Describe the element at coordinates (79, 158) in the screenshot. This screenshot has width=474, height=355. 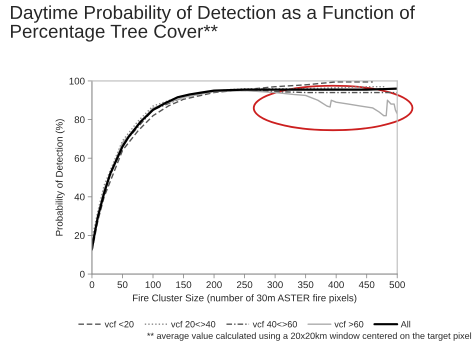
I see `y-tick-label: 60` at that location.